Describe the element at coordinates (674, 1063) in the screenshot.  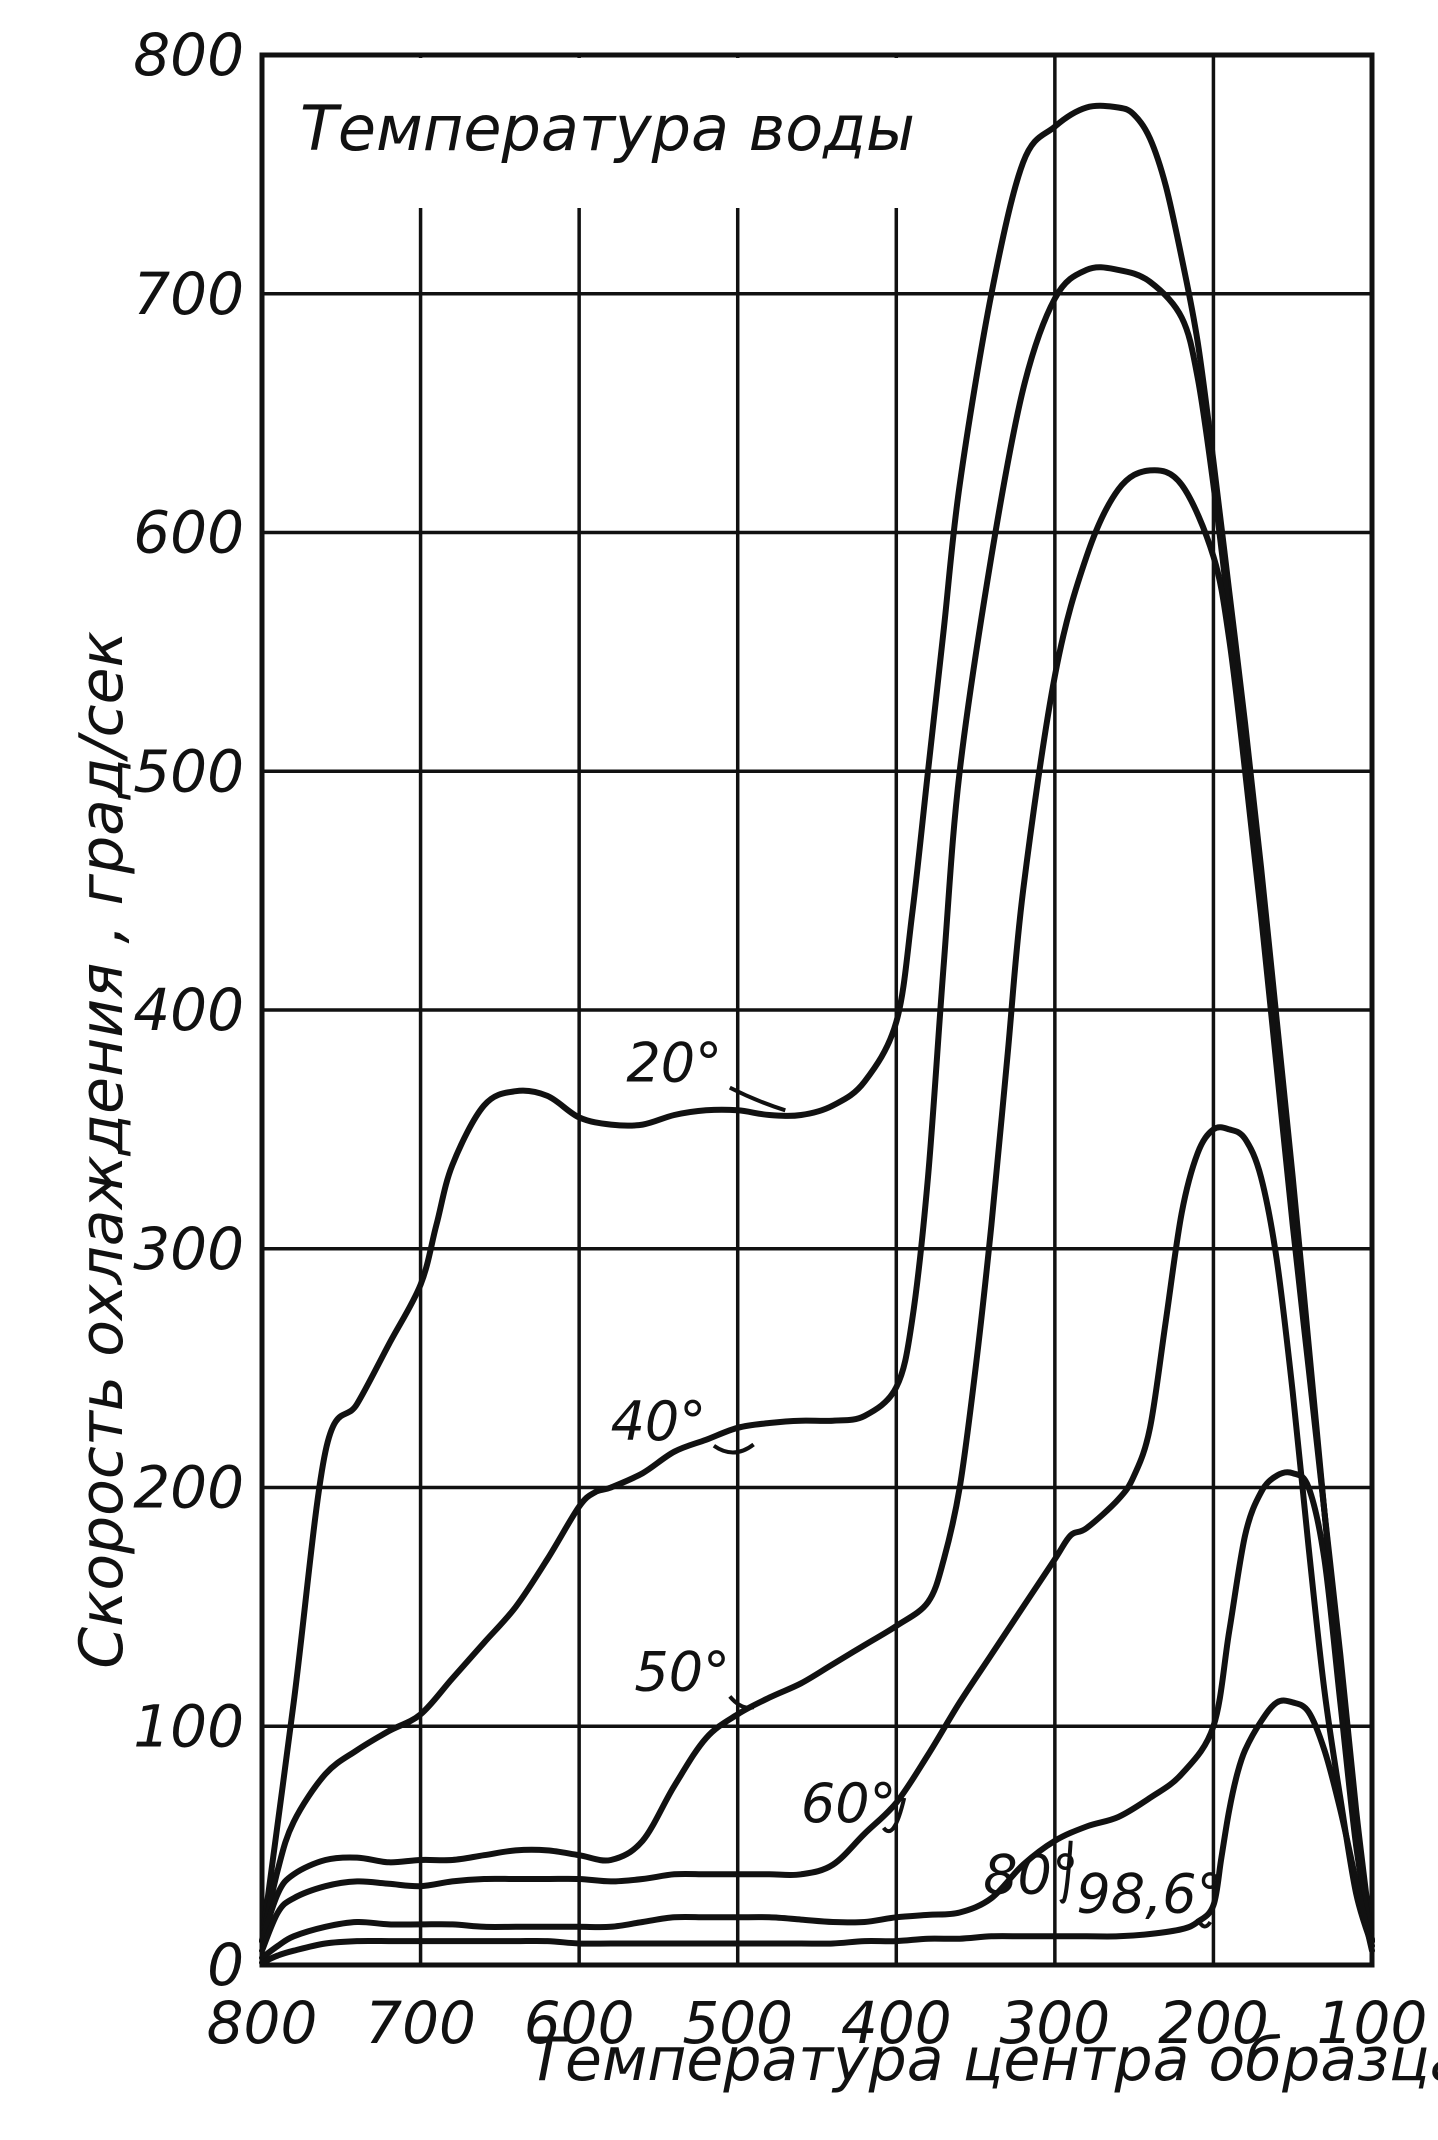
I see `series-label-20: 20°` at that location.